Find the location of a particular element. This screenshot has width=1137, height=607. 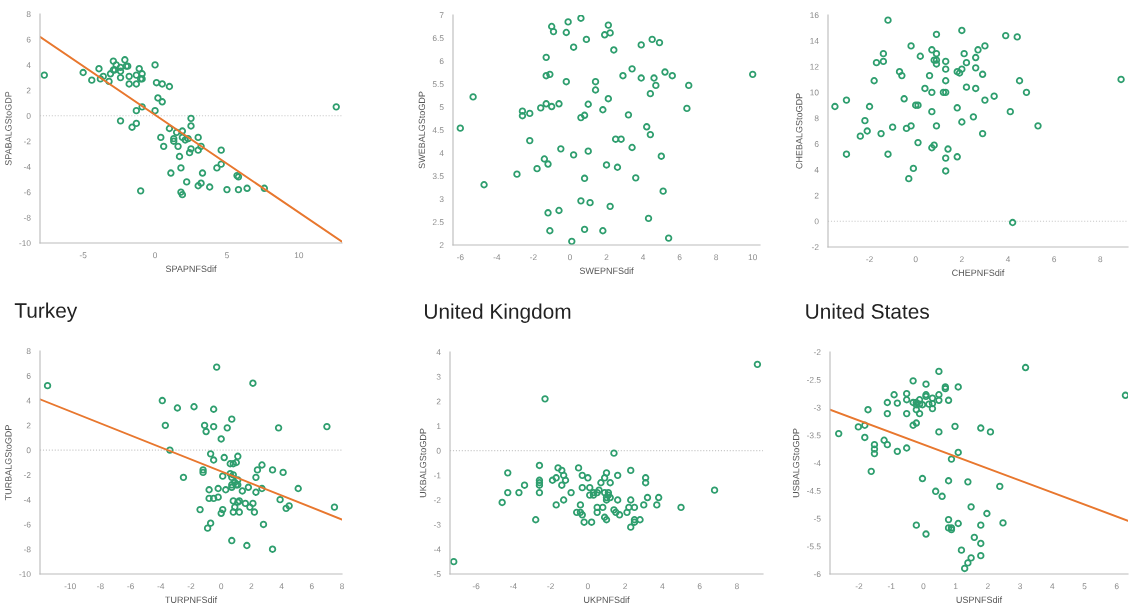

x-axis-title: UKPNFSdif is located at coordinates (607, 599).